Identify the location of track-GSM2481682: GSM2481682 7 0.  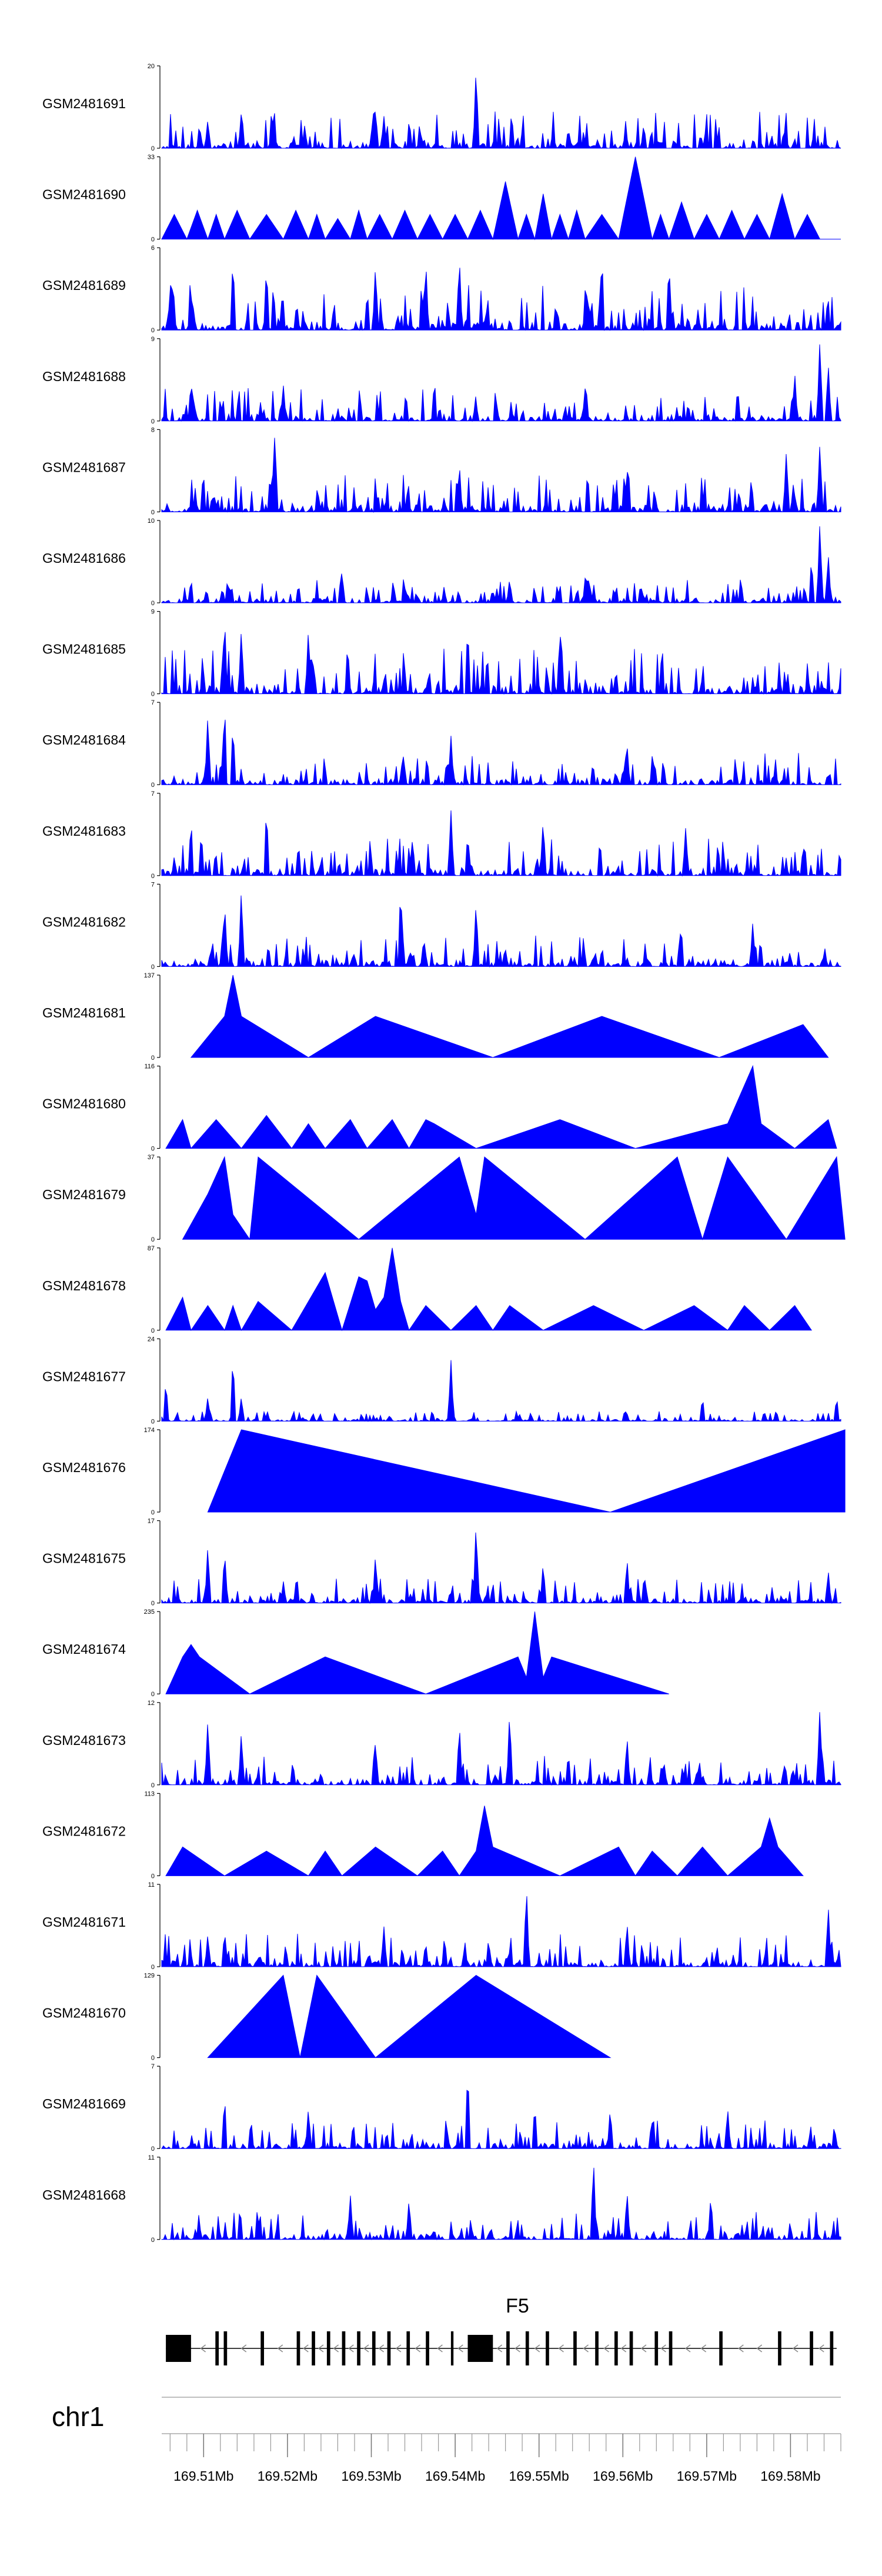
(441, 925).